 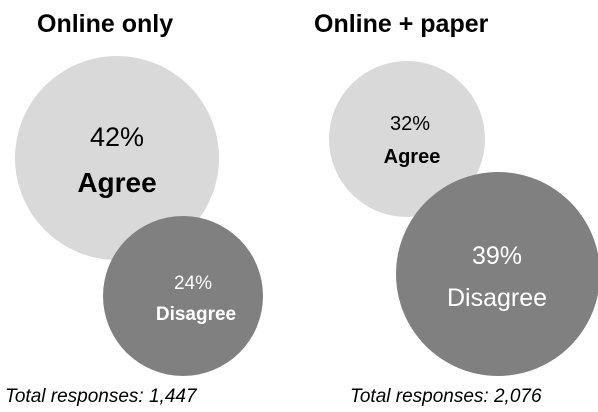 What do you see at coordinates (196, 314) in the screenshot?
I see `label-online-only-disagree: Disagree` at bounding box center [196, 314].